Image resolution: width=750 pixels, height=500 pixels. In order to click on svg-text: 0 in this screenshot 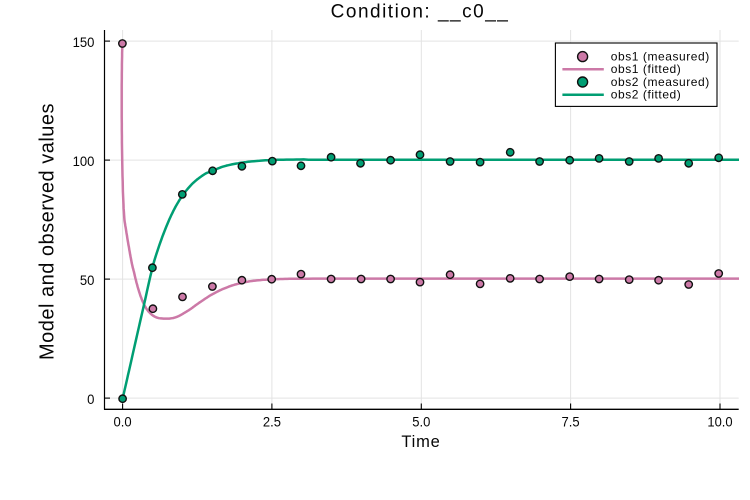, I will do `click(90, 399)`.